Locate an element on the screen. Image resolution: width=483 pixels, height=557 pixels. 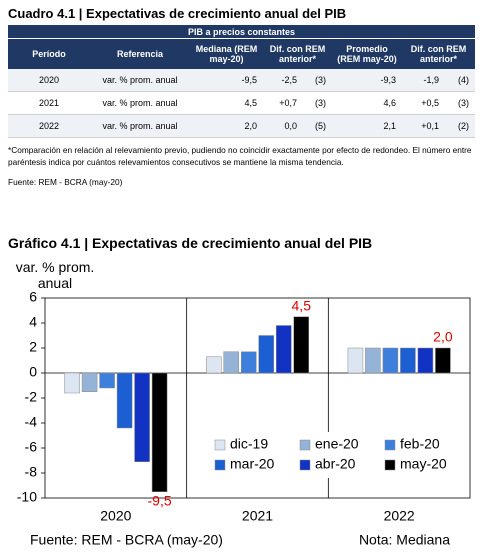
table-cell: -2,5 is located at coordinates (283, 80).